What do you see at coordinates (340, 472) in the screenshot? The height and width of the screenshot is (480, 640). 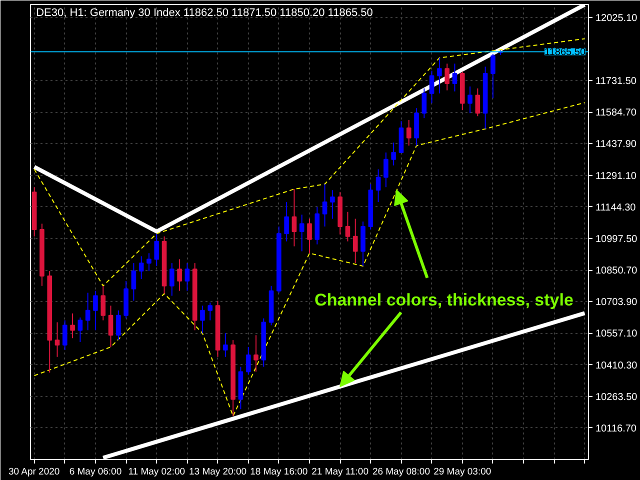 I see `x-tick-label: 21 May 11:00` at bounding box center [340, 472].